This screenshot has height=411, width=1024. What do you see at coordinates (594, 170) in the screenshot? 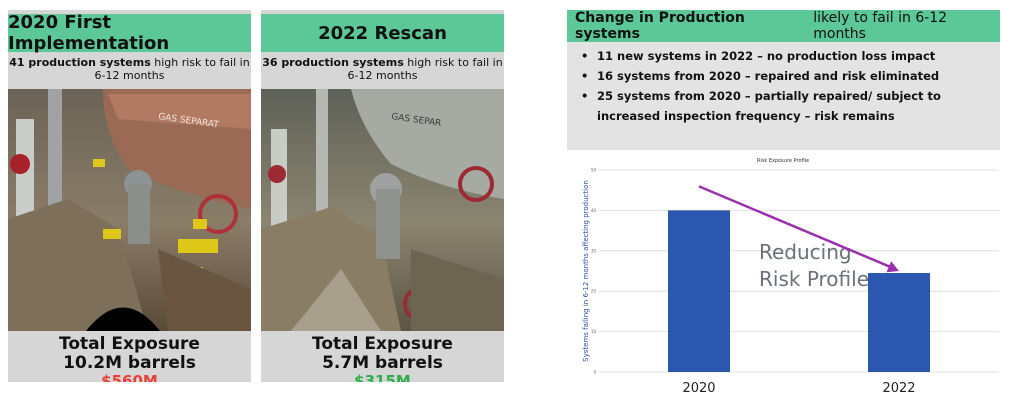
I see `y-tick-label: 50` at bounding box center [594, 170].